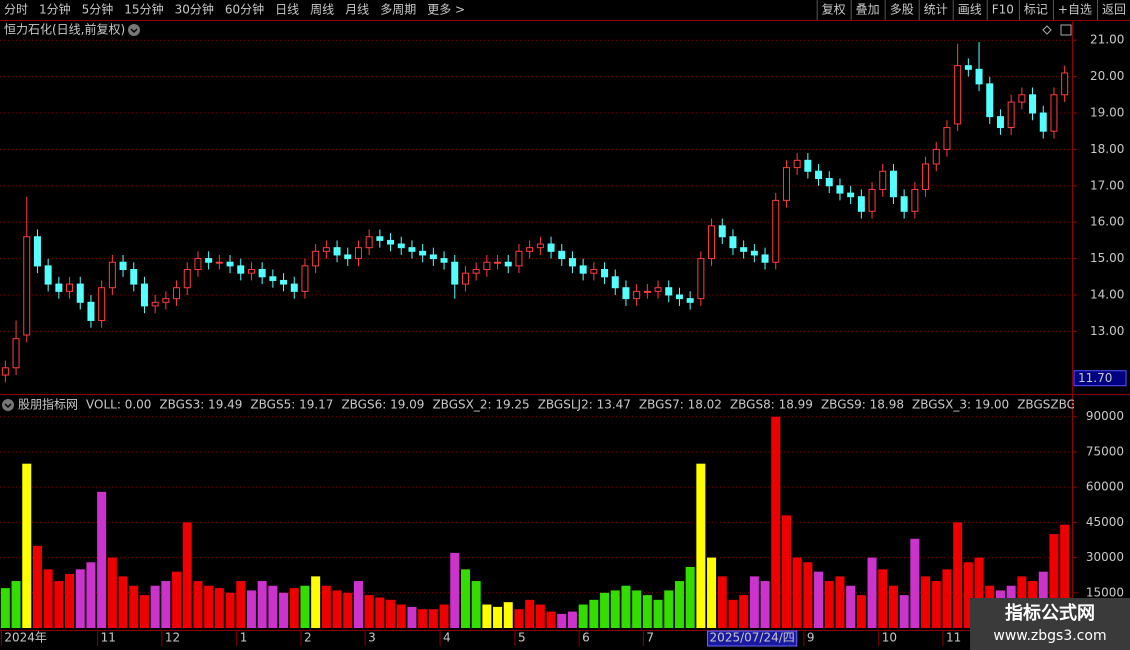 Image resolution: width=1130 pixels, height=650 pixels. I want to click on window-icon, so click(1066, 30).